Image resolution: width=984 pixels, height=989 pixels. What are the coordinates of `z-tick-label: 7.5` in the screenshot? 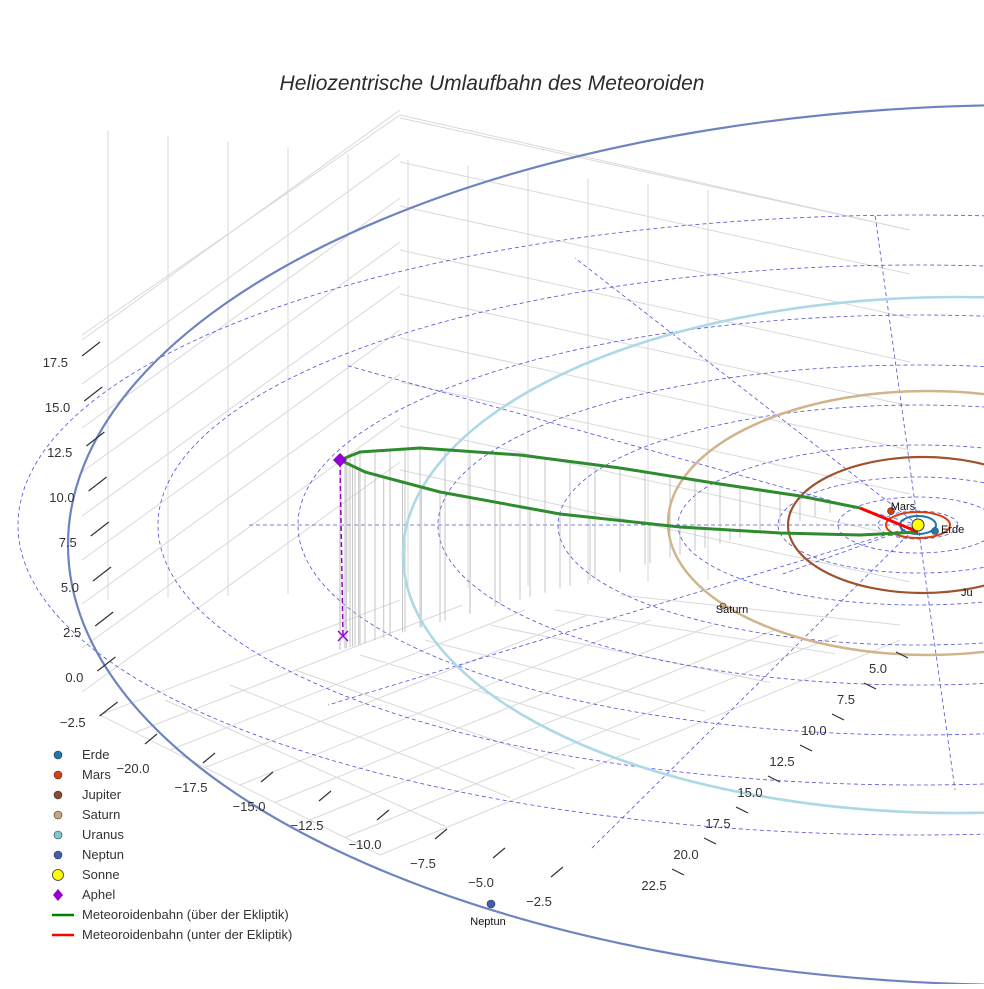 It's located at (68, 542).